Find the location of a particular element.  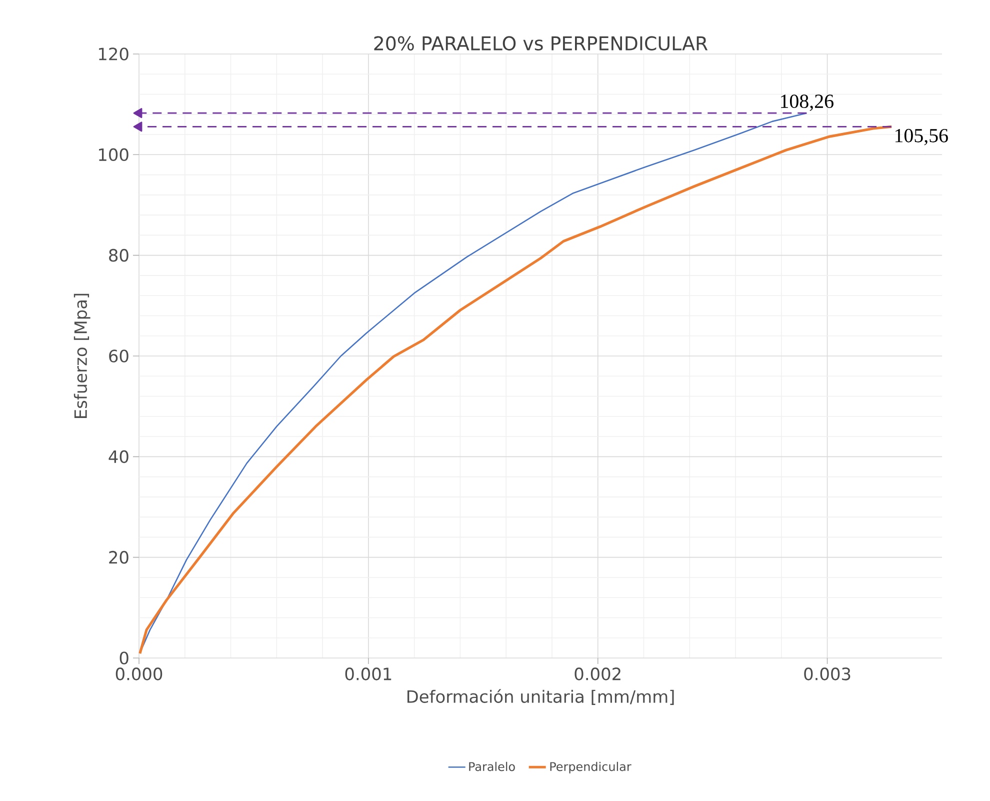

legend-label: Paralelo is located at coordinates (492, 767).